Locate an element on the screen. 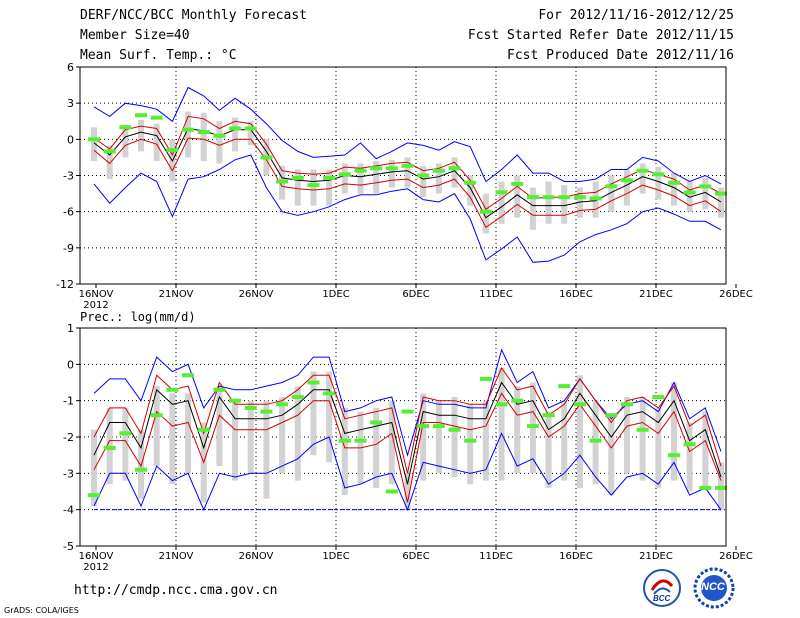  bcc-logo: BCC is located at coordinates (662, 588).